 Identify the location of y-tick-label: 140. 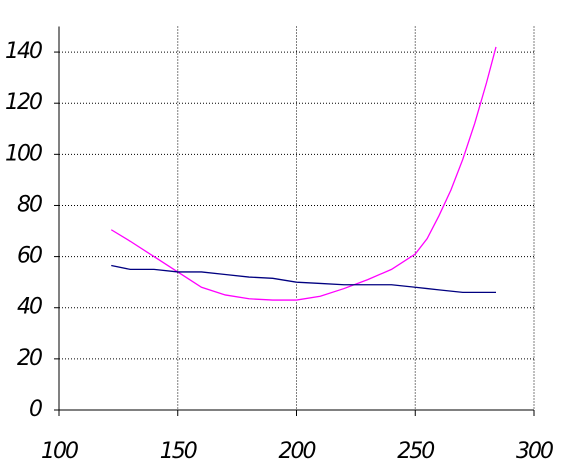
(23, 51).